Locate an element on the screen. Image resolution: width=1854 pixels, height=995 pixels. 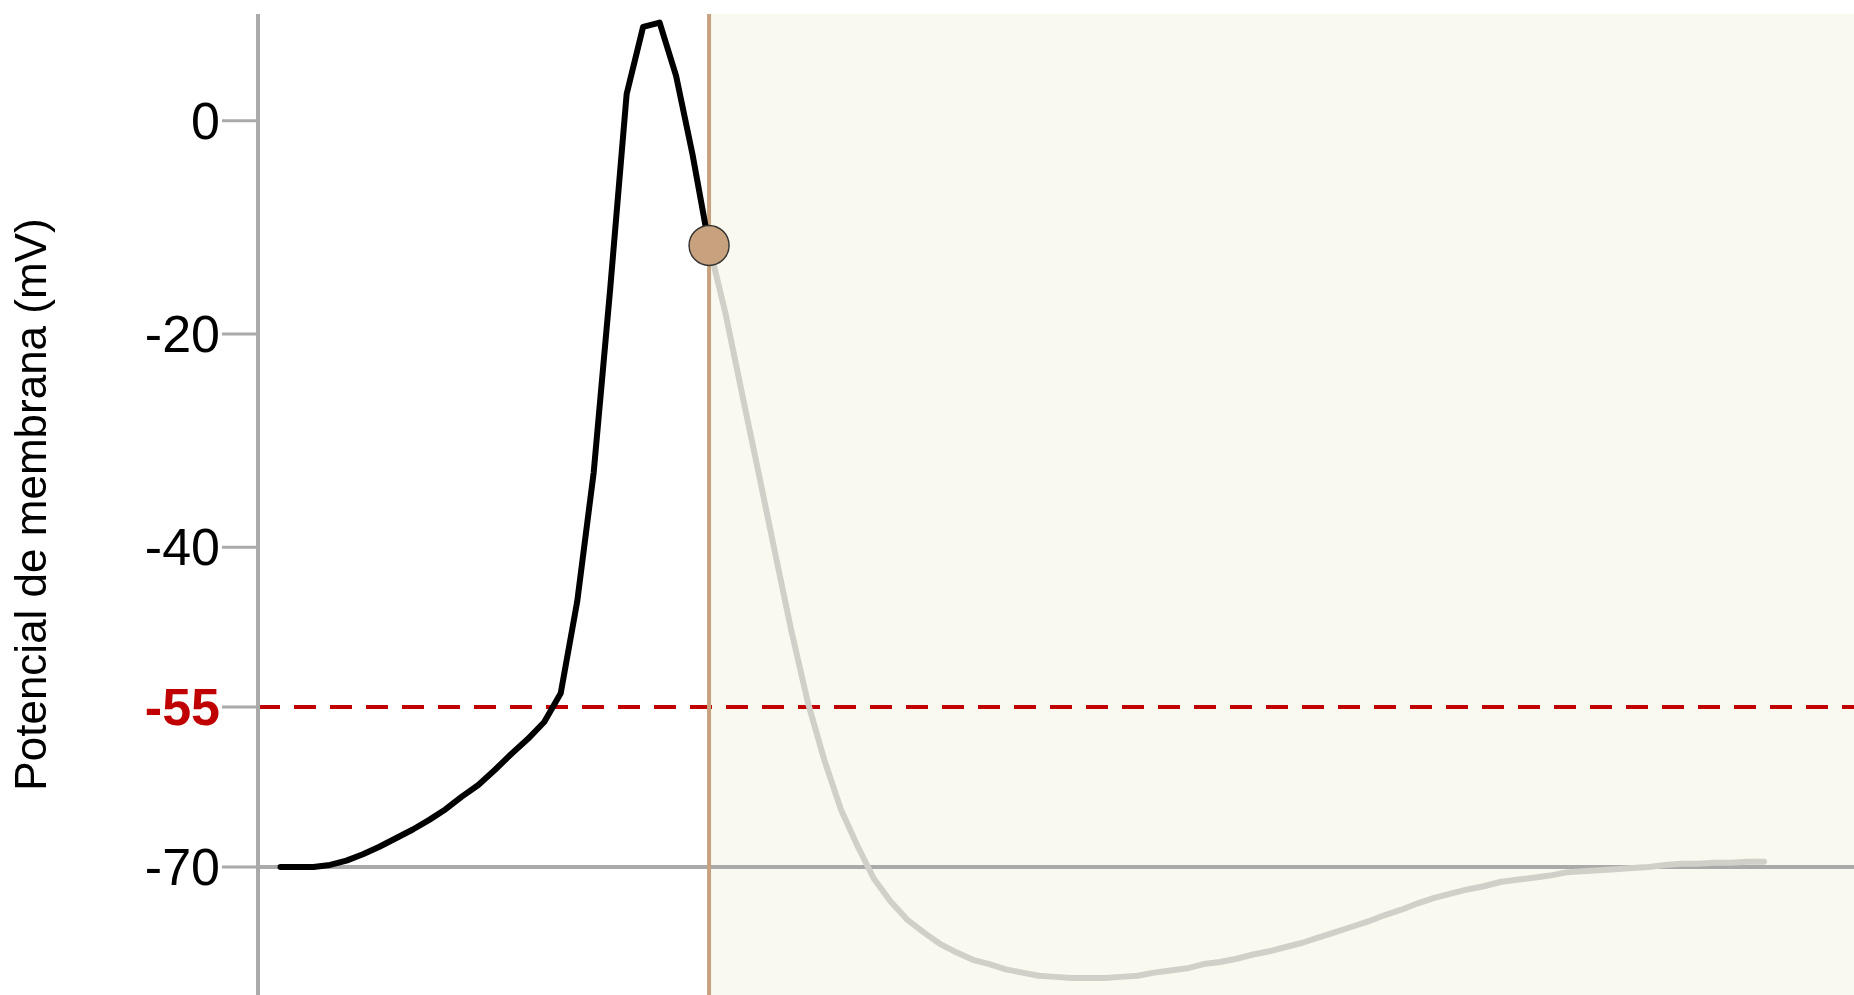
y-tick-label: -20 is located at coordinates (182, 333).